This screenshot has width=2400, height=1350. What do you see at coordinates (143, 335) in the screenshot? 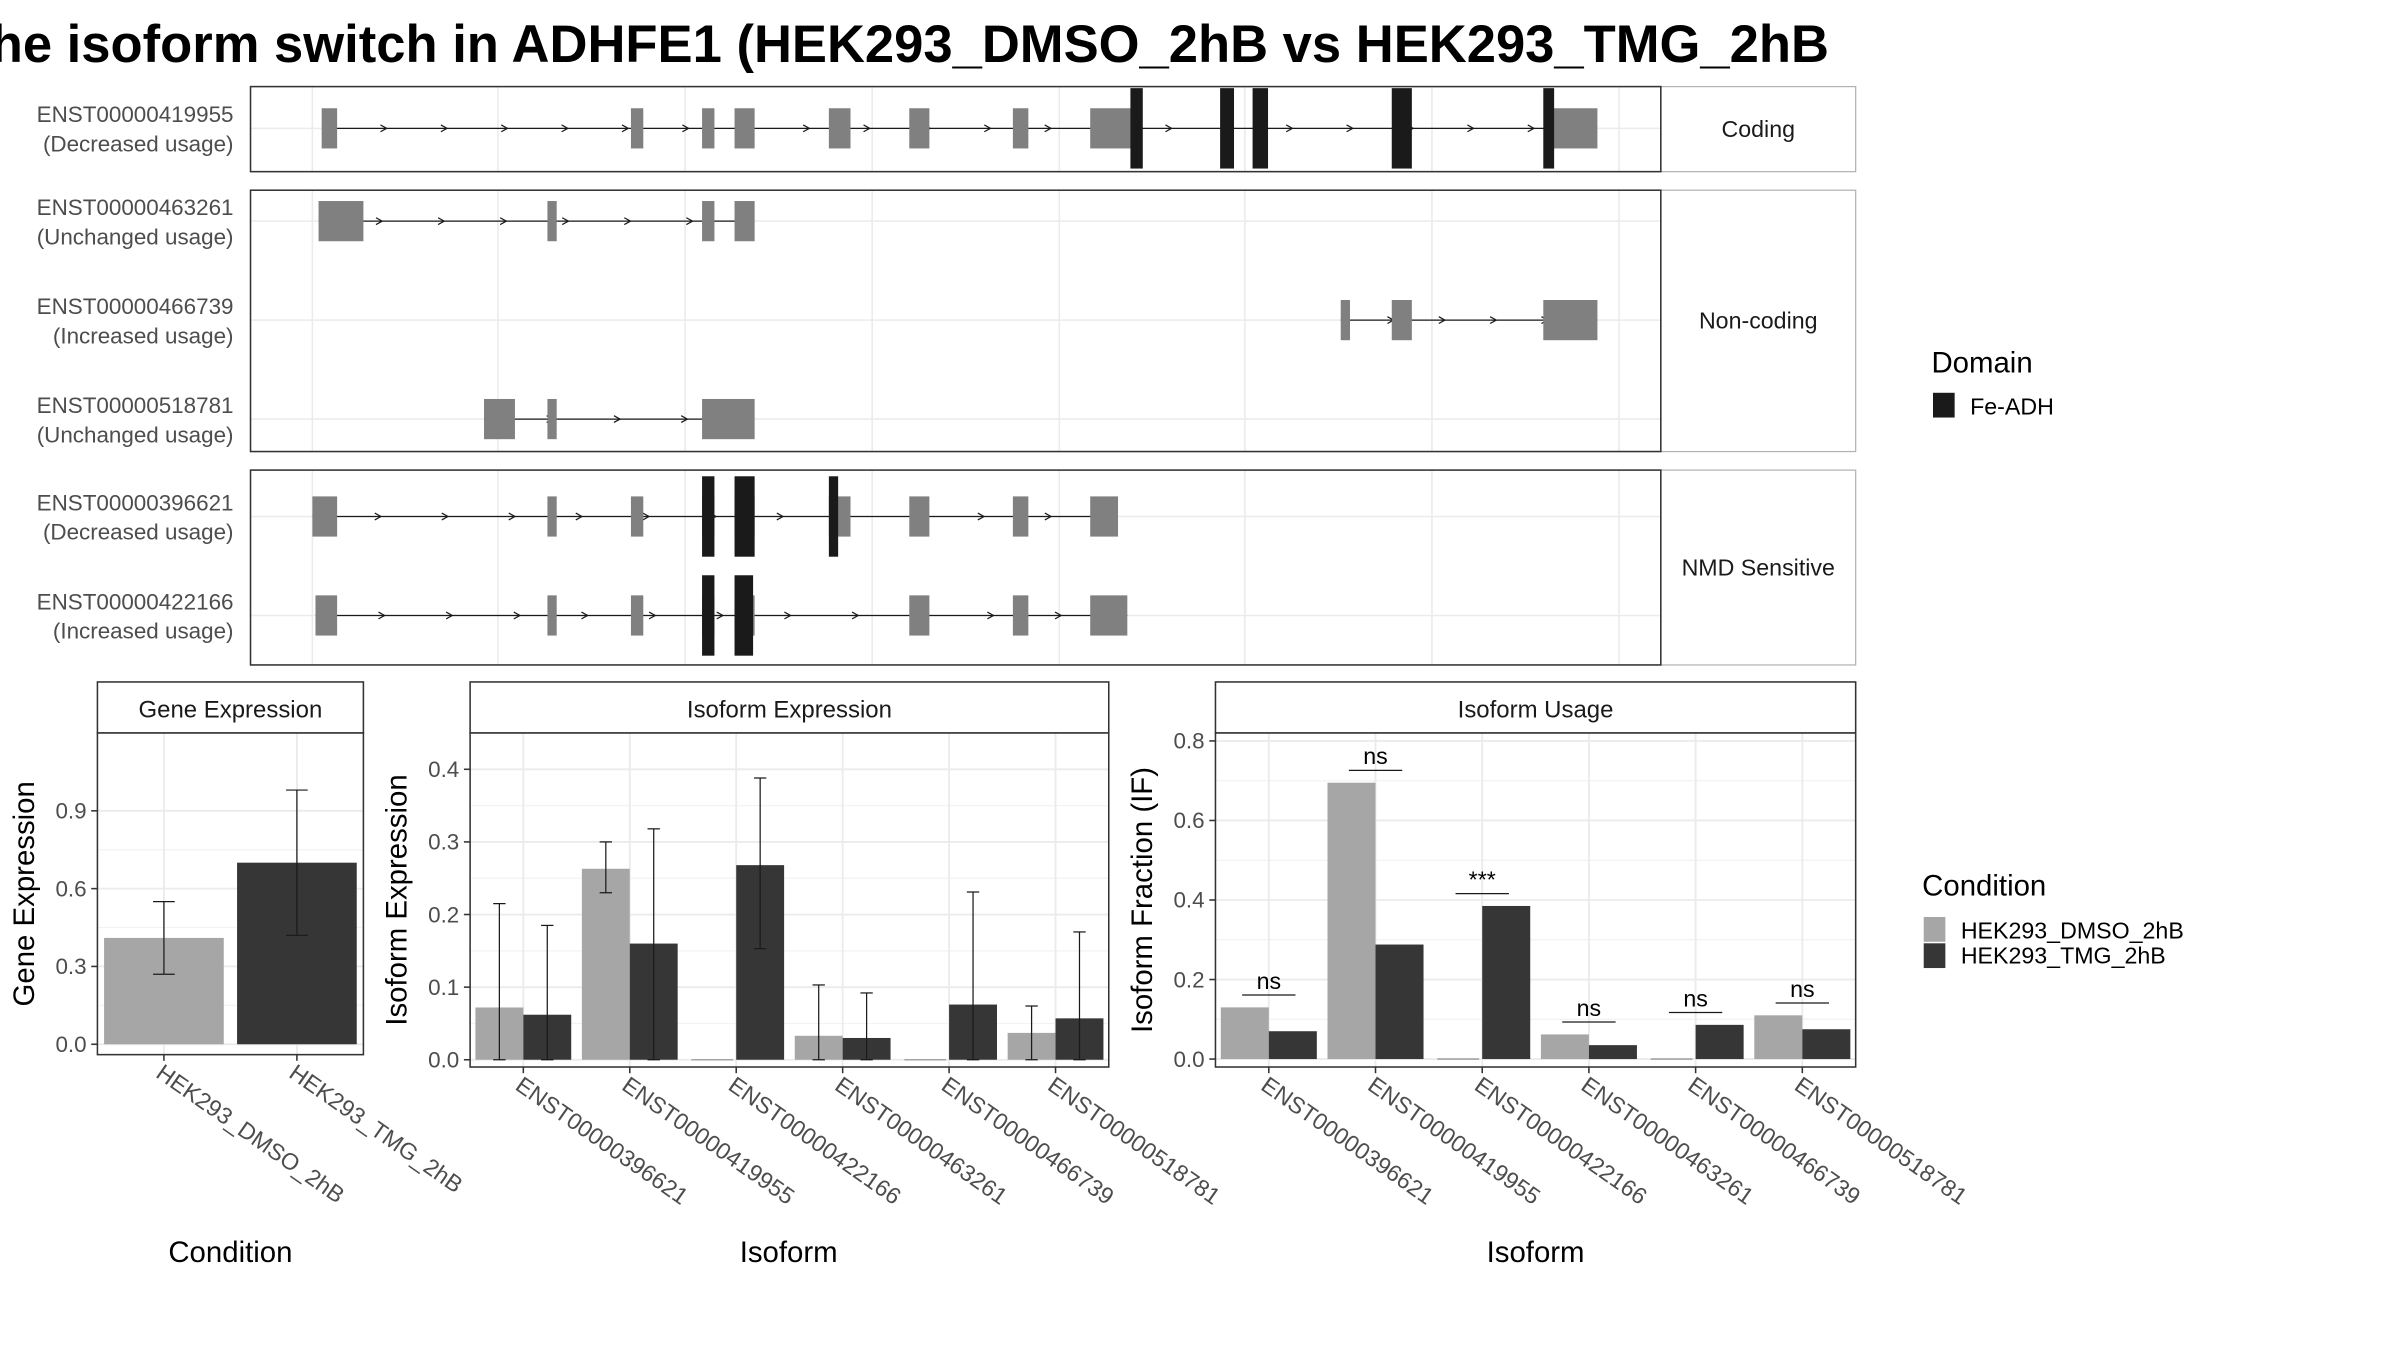
I see `isoform-usage-label: (Increased usage)` at bounding box center [143, 335].